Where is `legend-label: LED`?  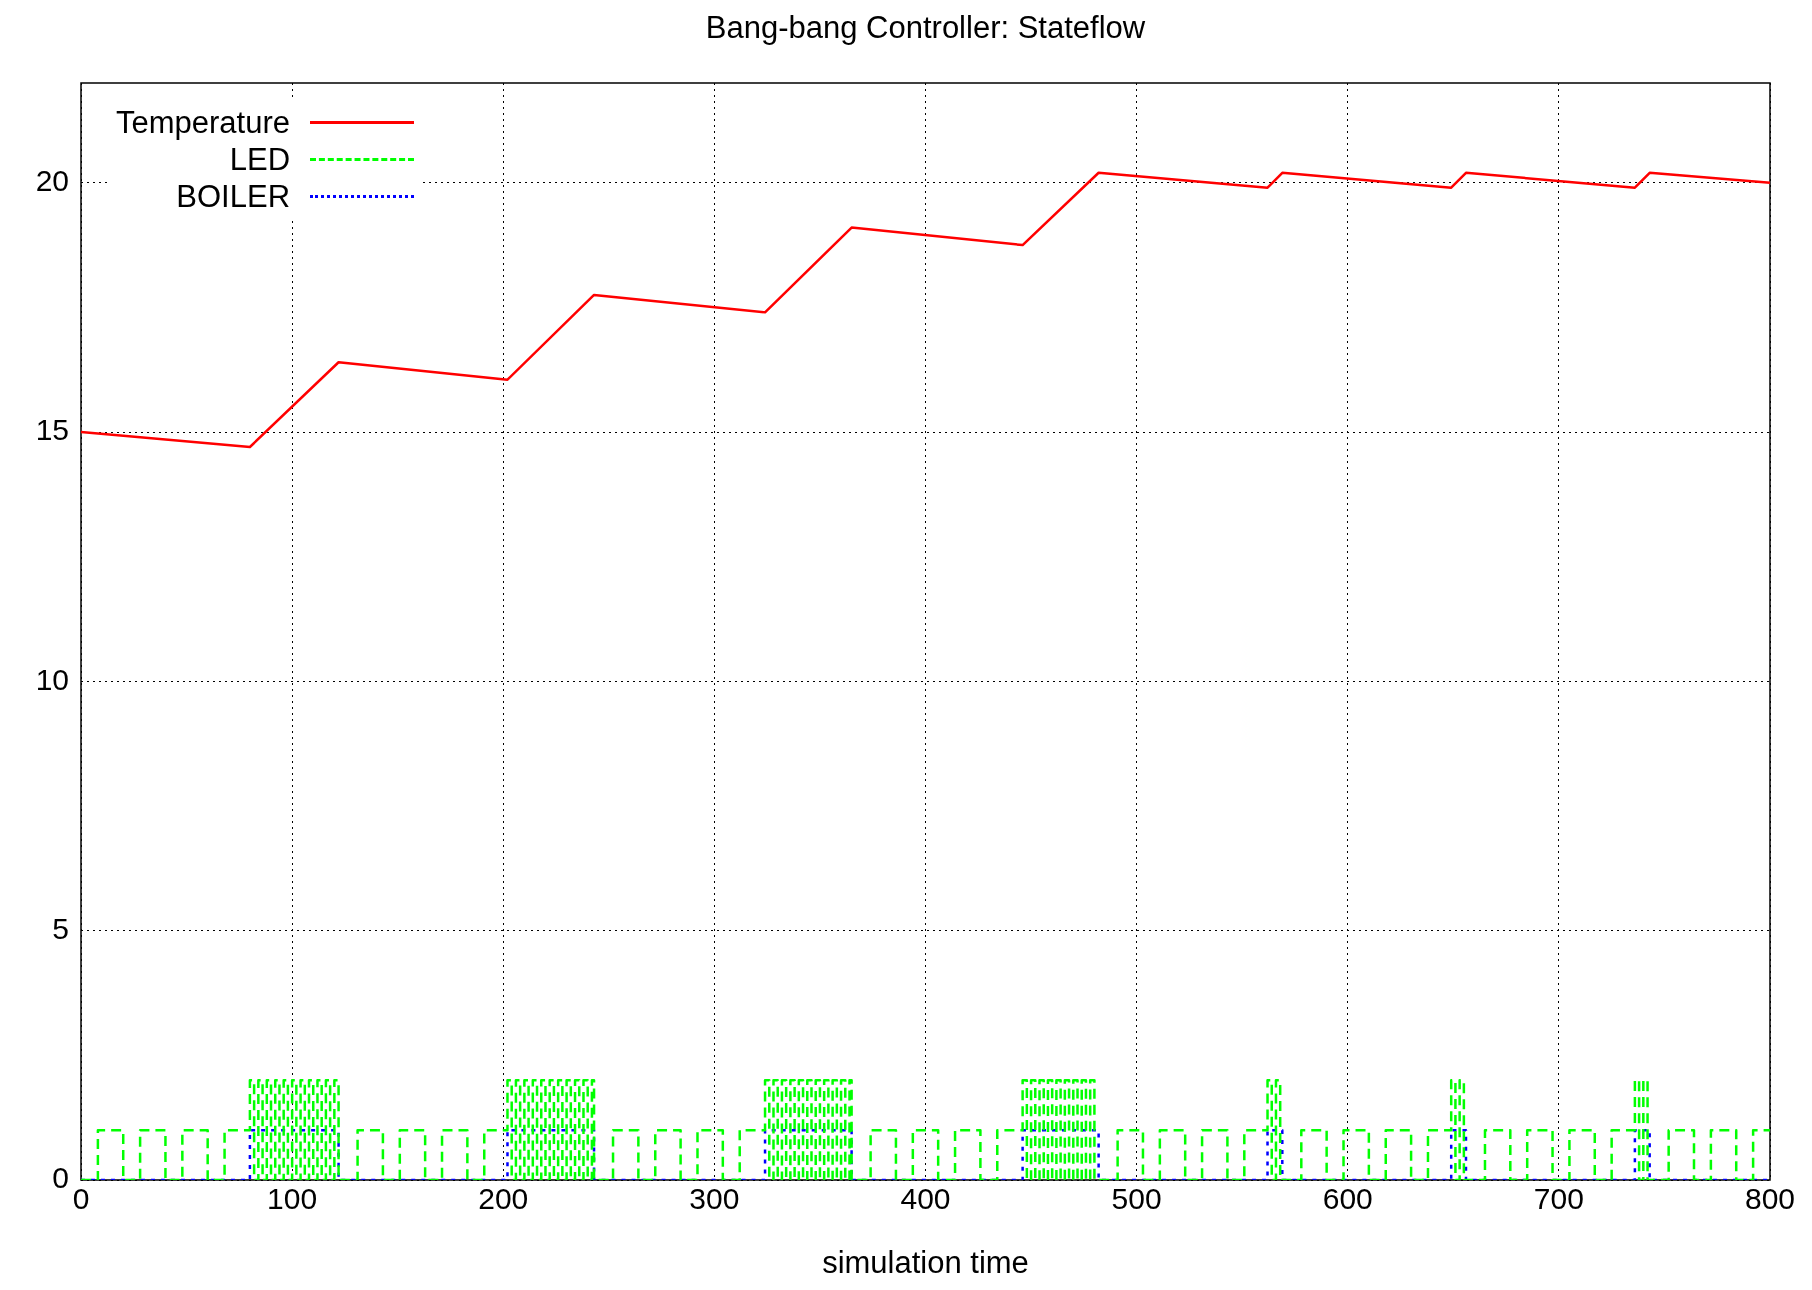 legend-label: LED is located at coordinates (260, 159).